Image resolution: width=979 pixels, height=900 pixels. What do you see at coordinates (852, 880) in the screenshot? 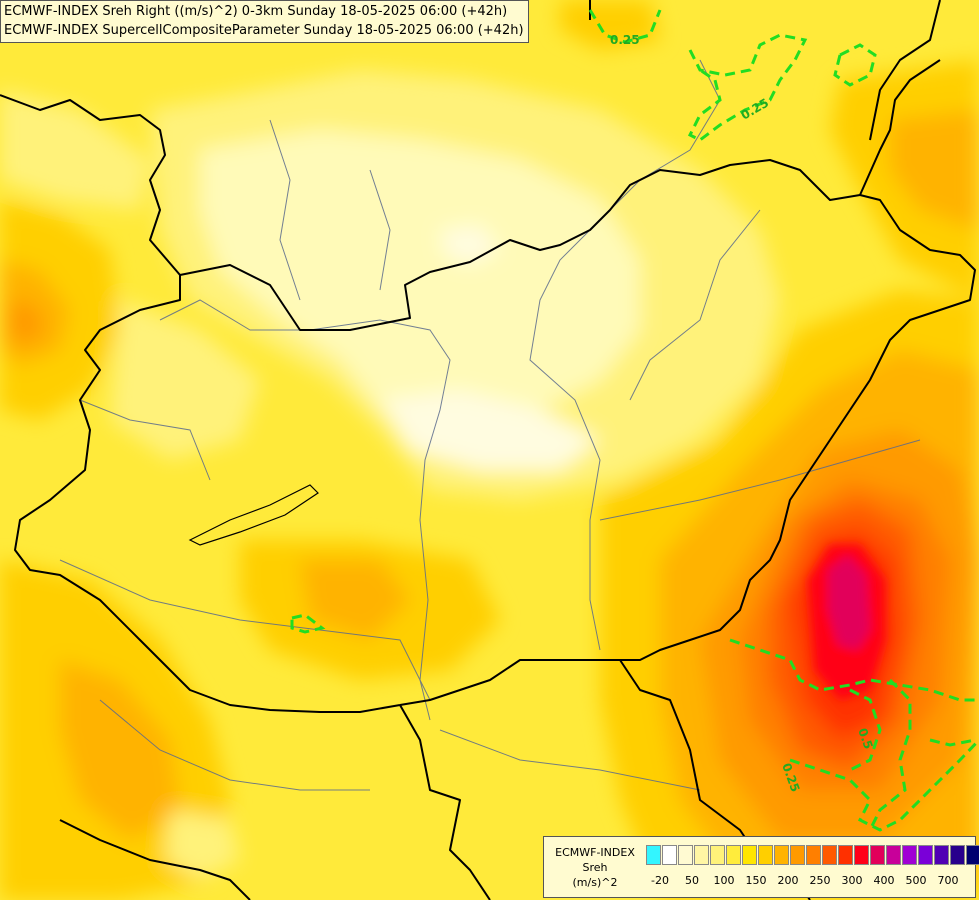
I see `legend-tick-label: 300` at bounding box center [852, 880].